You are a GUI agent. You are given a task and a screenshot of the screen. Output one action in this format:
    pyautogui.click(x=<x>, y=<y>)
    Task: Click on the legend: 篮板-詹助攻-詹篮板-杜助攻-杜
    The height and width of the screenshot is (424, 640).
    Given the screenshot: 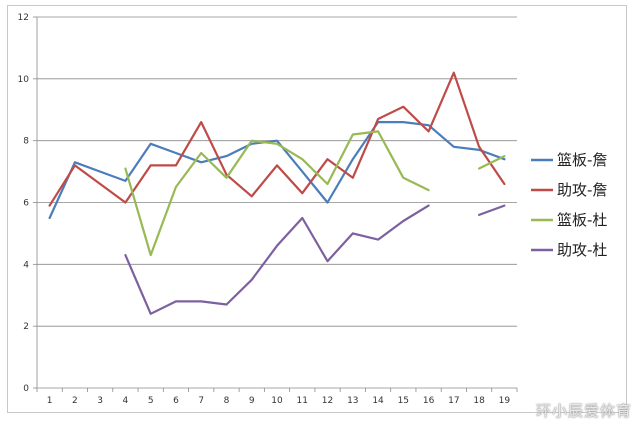 What is the action you would take?
    pyautogui.click(x=569, y=205)
    